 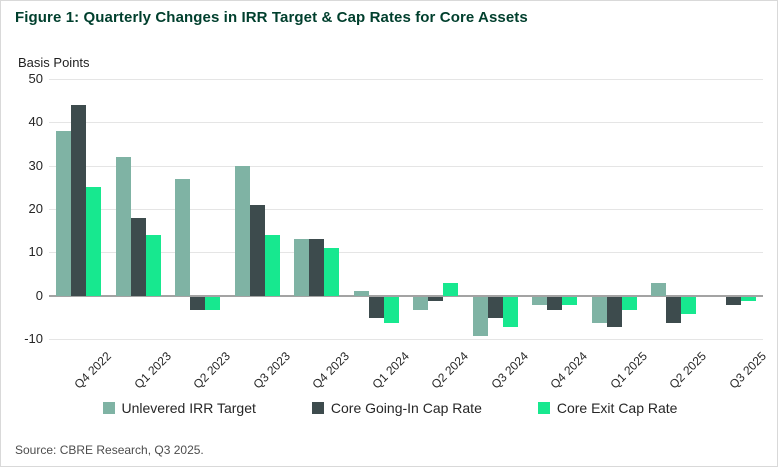 I want to click on bar-core-going-in-cap-rate-q2-2024, so click(x=436, y=298).